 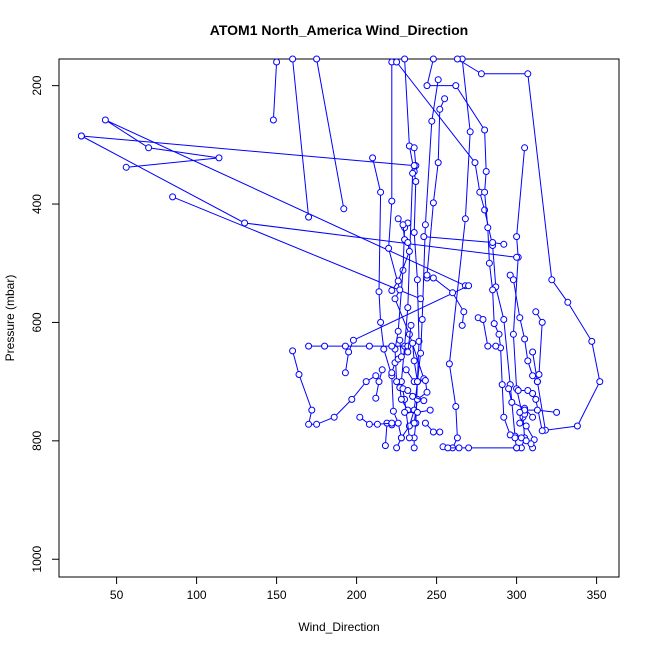 I want to click on x-tick-label: 150, so click(x=277, y=595).